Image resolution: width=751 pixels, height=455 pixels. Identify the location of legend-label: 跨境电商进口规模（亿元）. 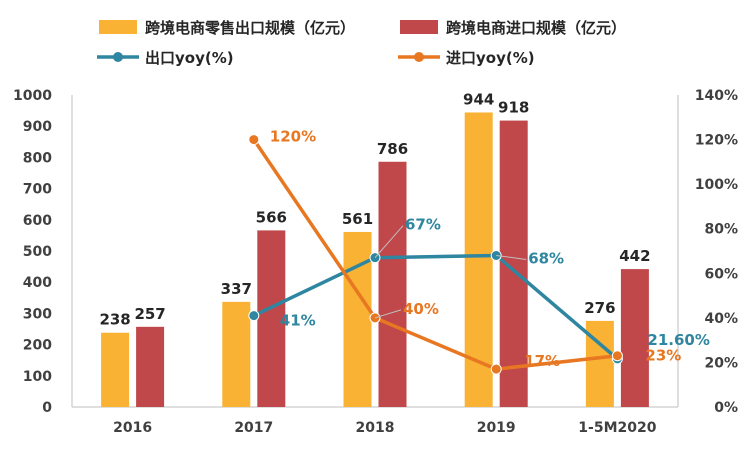
(536, 28).